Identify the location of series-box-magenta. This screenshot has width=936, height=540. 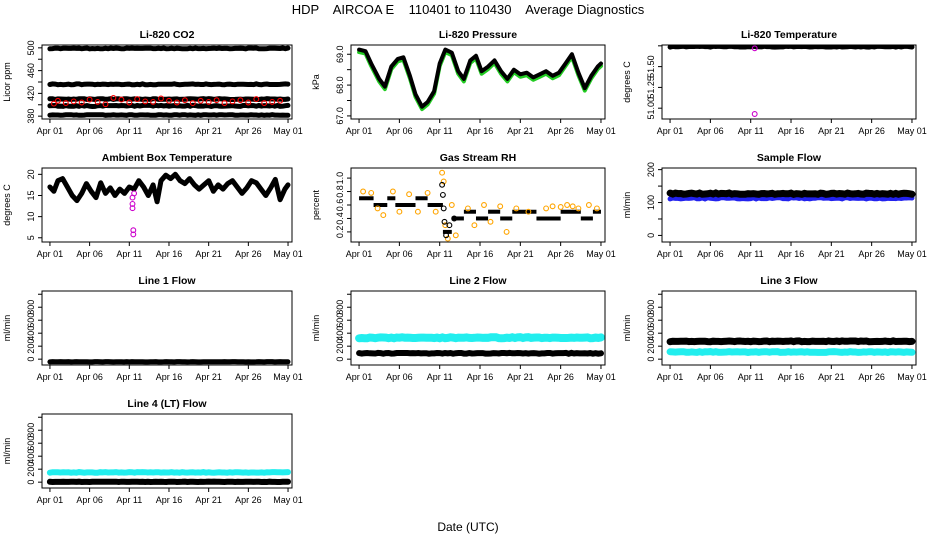
(133, 214).